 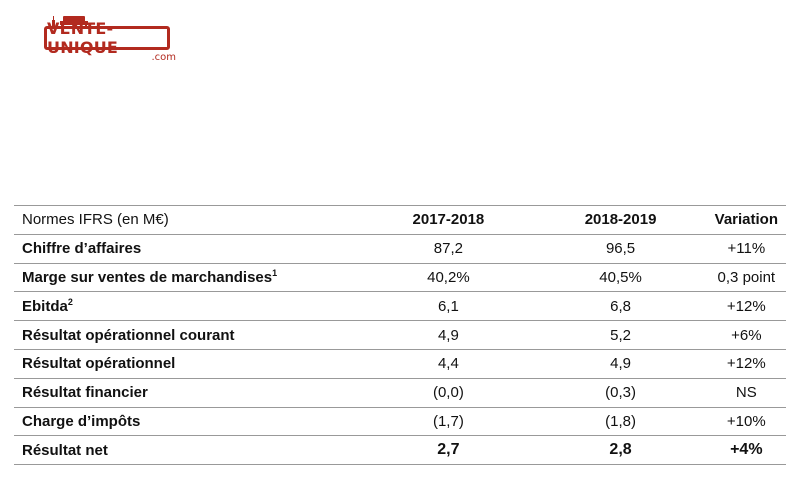 I want to click on row-label-text: Chiffre d’affaires, so click(x=82, y=249).